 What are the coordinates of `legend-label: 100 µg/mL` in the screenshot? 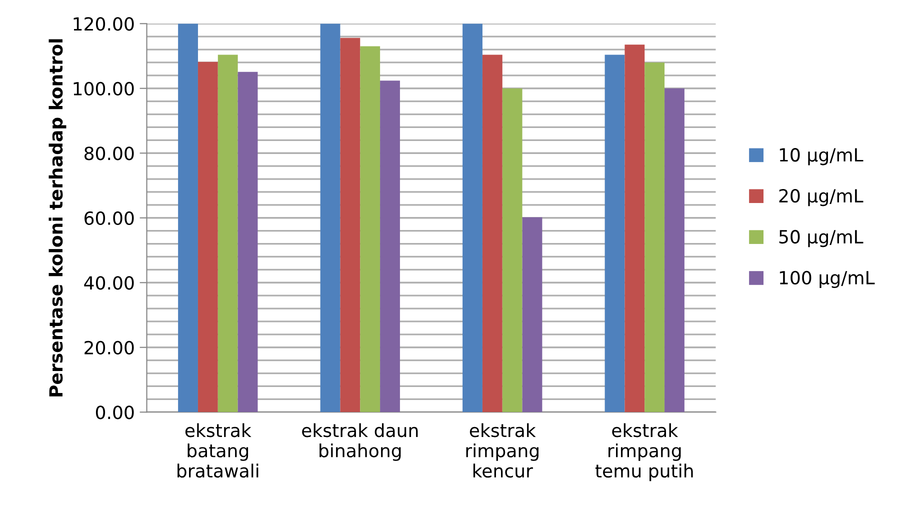 It's located at (827, 279).